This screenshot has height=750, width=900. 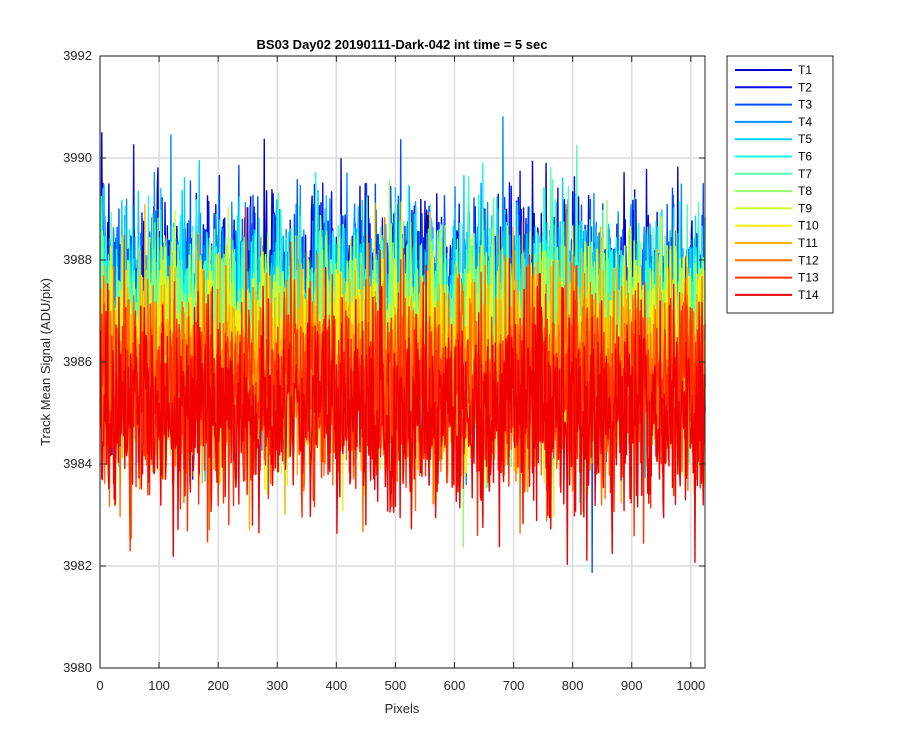 What do you see at coordinates (77, 361) in the screenshot?
I see `y-tick-label: 3986` at bounding box center [77, 361].